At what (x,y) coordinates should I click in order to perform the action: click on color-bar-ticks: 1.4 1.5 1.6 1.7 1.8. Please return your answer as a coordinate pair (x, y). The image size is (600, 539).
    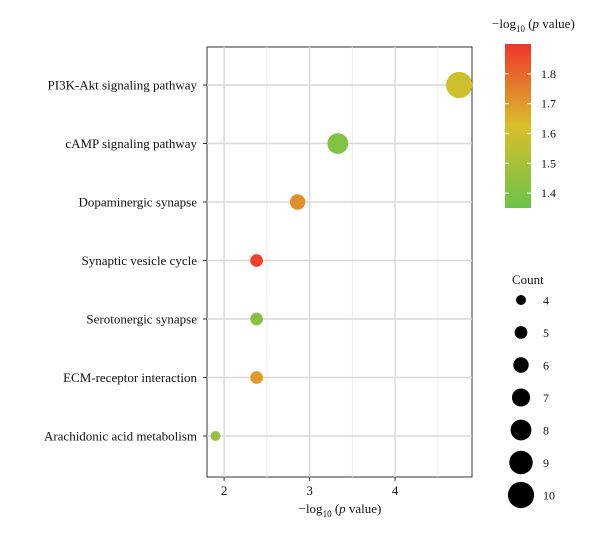
    Looking at the image, I should click on (530, 133).